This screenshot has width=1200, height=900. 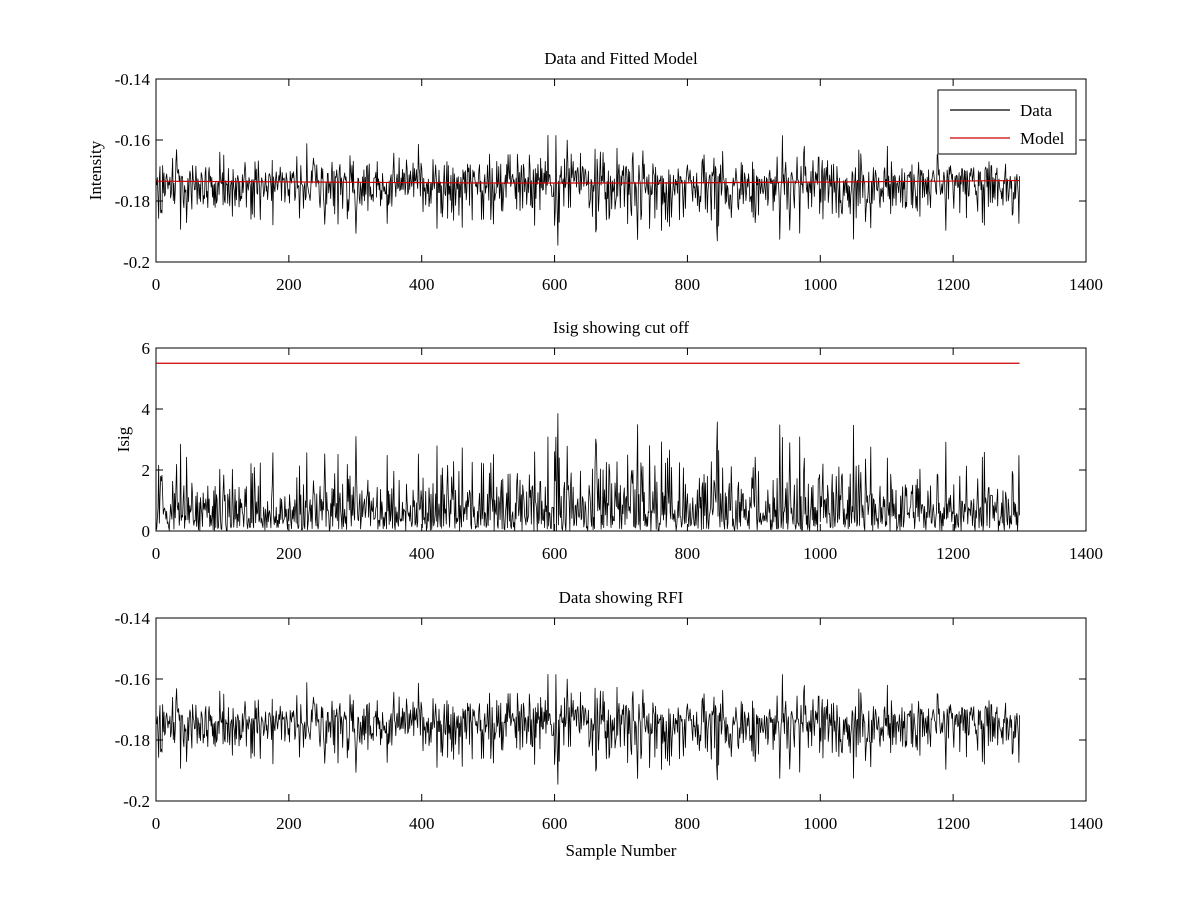 I want to click on rfi-data-series-line, so click(x=588, y=729).